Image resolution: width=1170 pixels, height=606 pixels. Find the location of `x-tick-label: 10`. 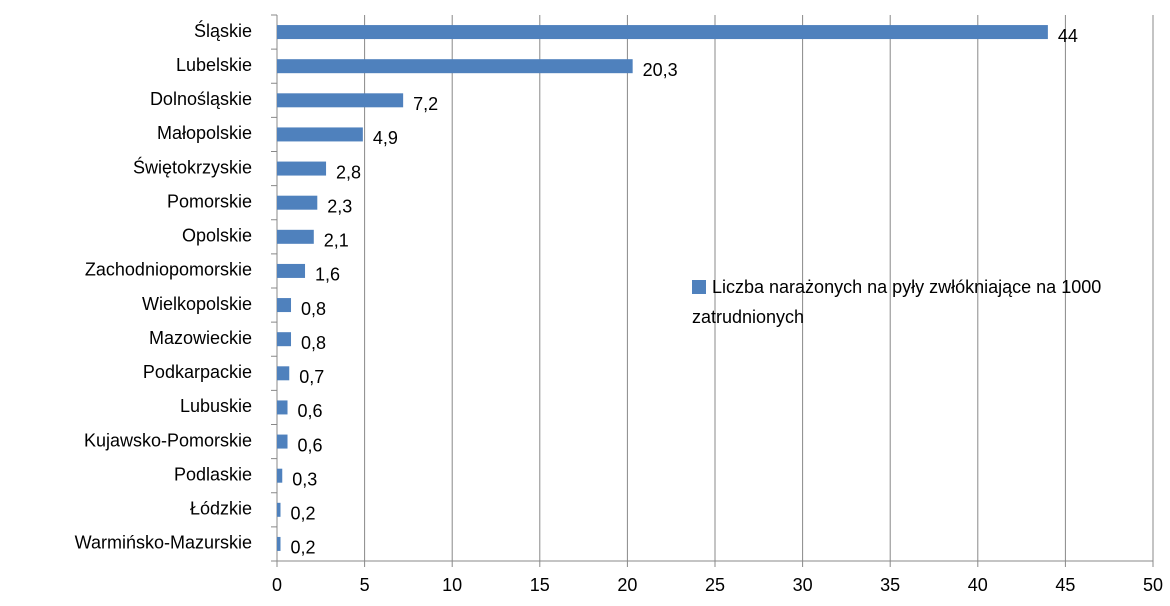

x-tick-label: 10 is located at coordinates (452, 585).